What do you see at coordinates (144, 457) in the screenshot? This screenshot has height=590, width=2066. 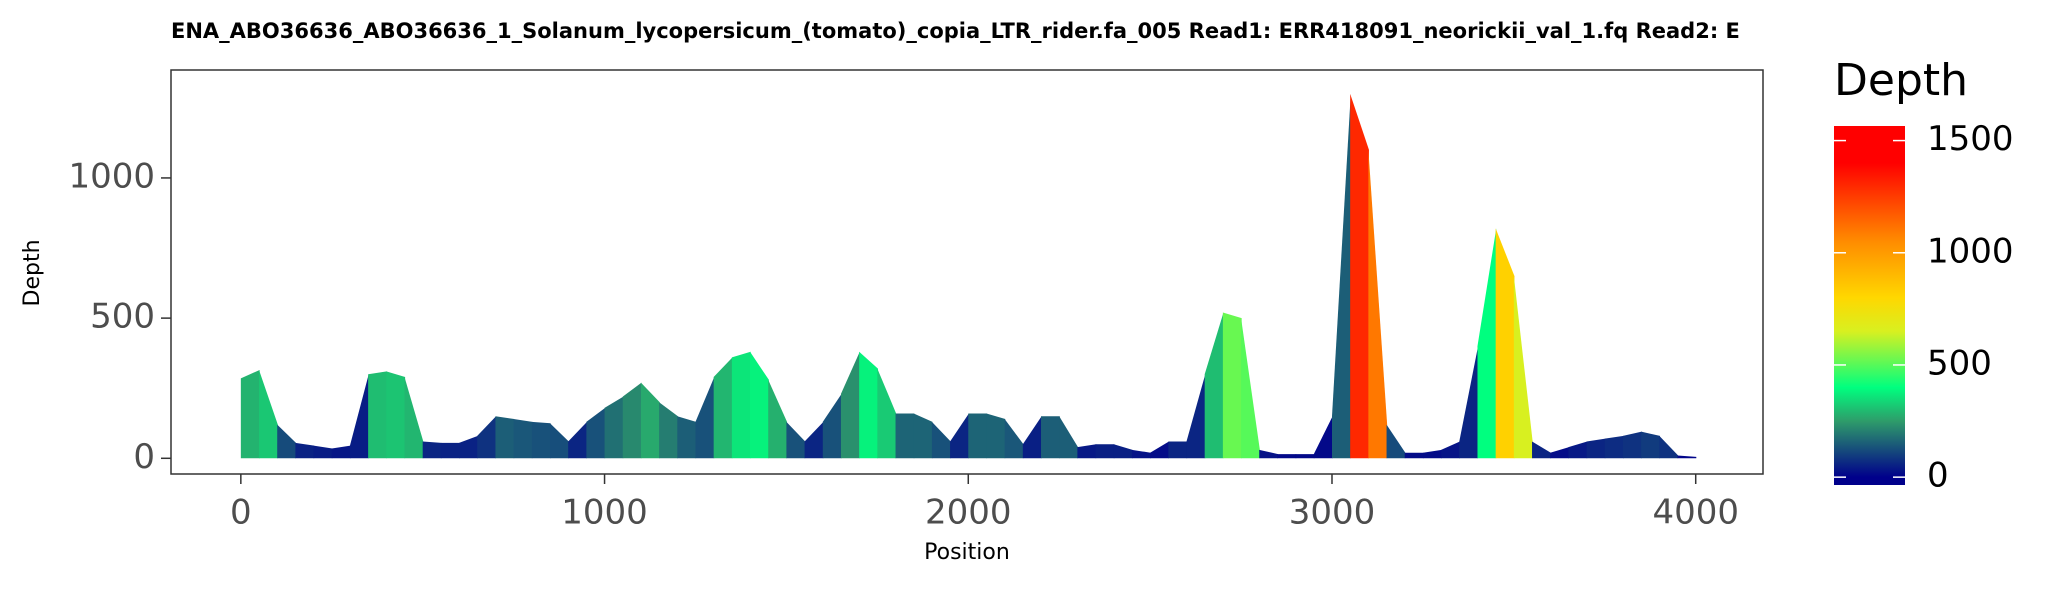 I see `y-tick-label: 0` at bounding box center [144, 457].